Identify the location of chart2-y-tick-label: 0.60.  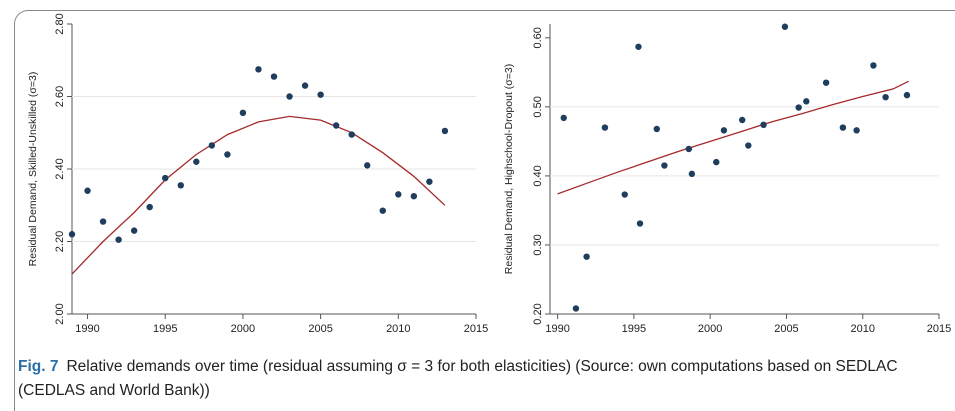
(538, 37).